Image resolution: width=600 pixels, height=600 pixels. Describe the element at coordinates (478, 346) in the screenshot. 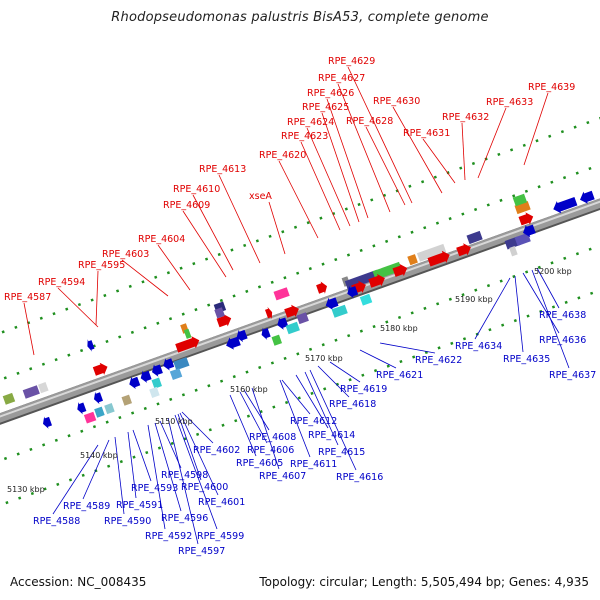

I see `rev-label-RPE_4634: RPE_4634` at that location.